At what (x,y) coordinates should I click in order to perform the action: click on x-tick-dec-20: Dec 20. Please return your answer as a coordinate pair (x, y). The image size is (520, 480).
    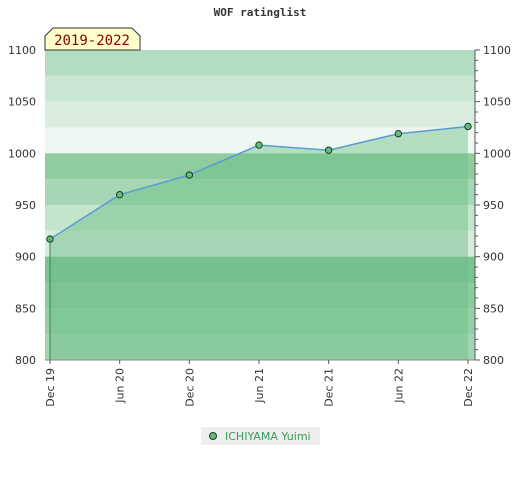
    Looking at the image, I should click on (189, 387).